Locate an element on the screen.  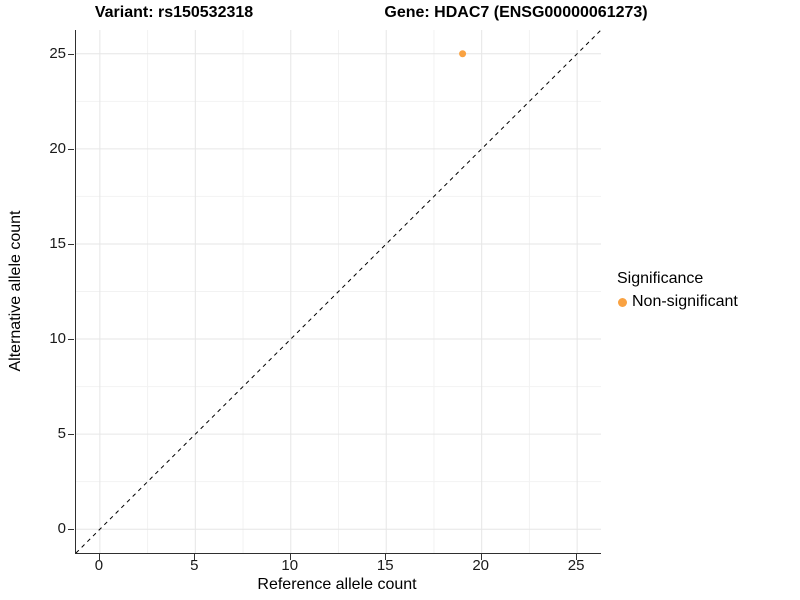
x-tick-label: 0 is located at coordinates (99, 565).